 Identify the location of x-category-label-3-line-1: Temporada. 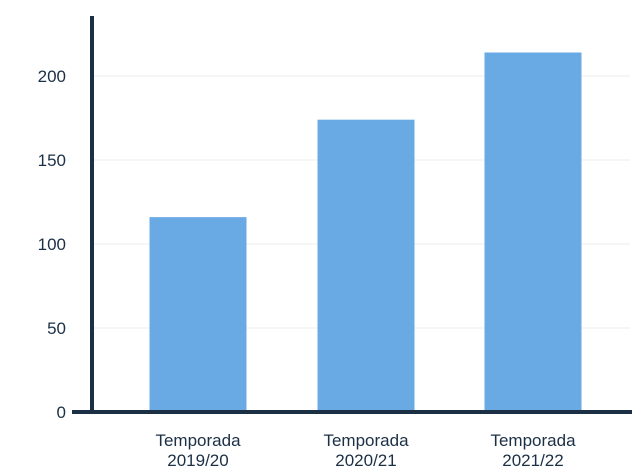
(533, 440).